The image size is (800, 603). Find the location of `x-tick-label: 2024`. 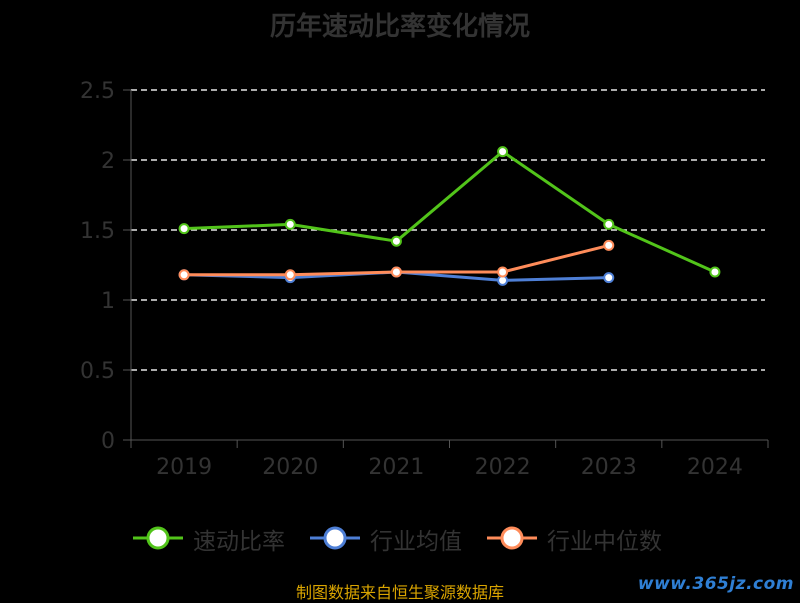

x-tick-label: 2024 is located at coordinates (715, 467).